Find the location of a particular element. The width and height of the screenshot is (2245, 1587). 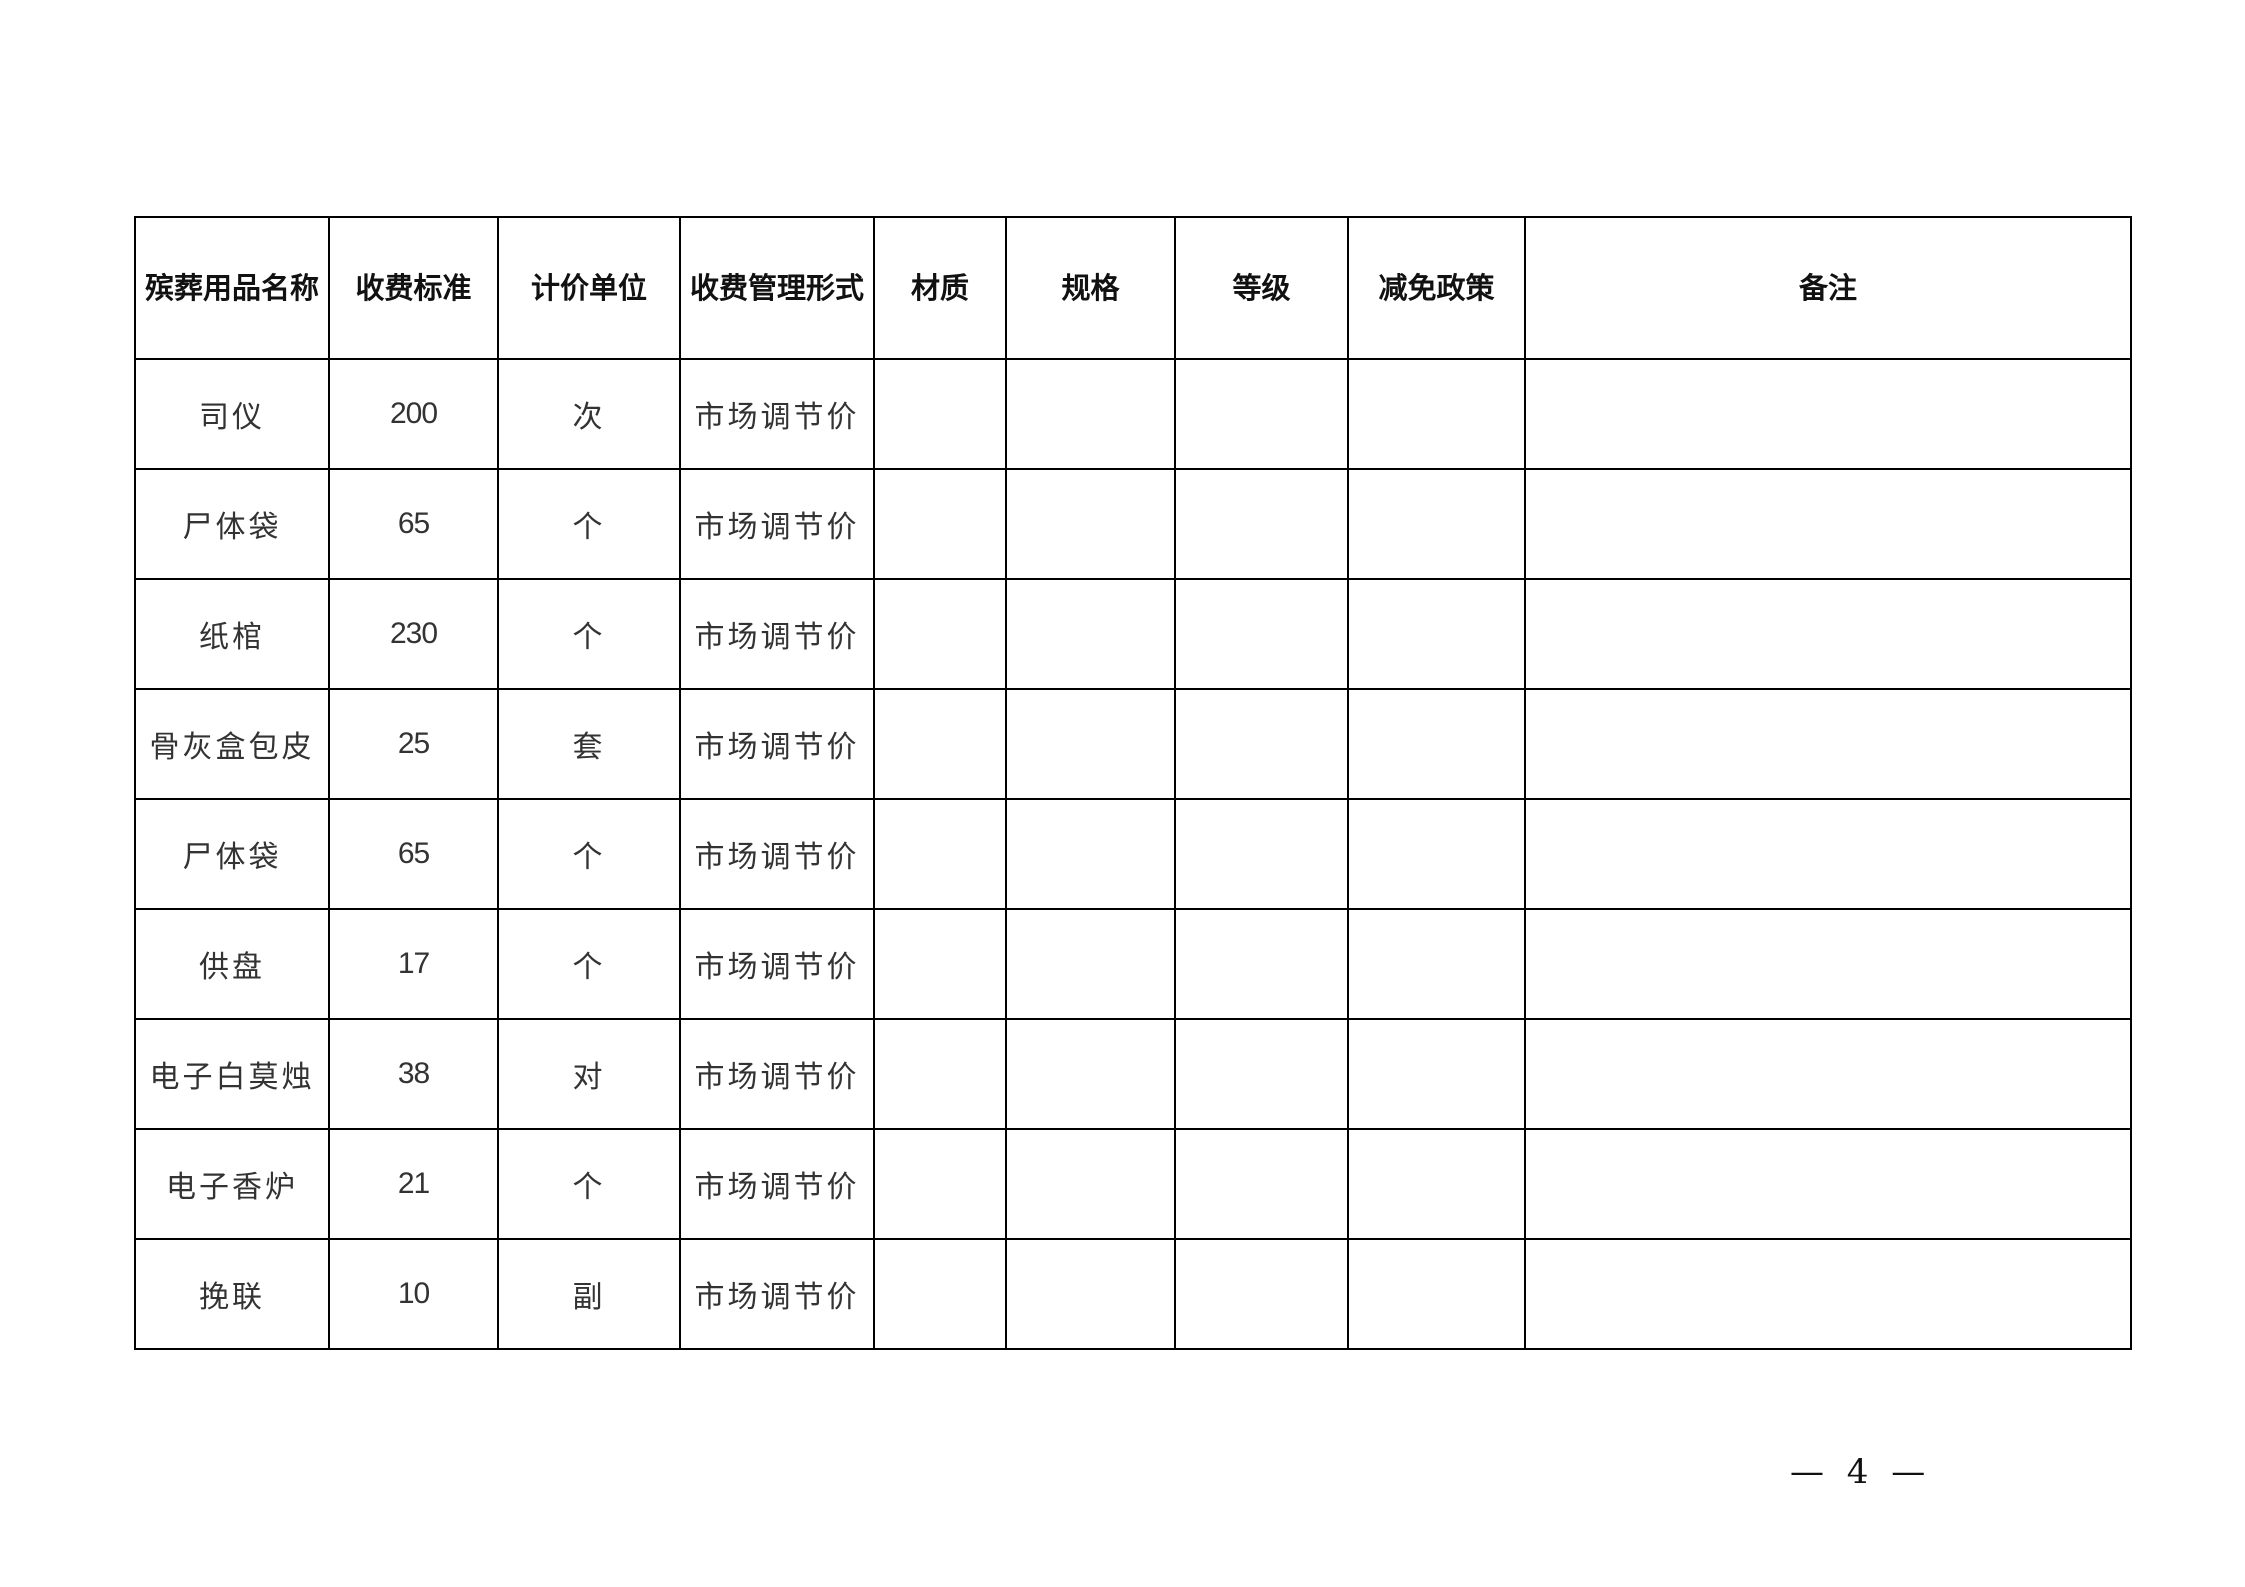

cell-item-name: 电子白莫烛 is located at coordinates (232, 1074).